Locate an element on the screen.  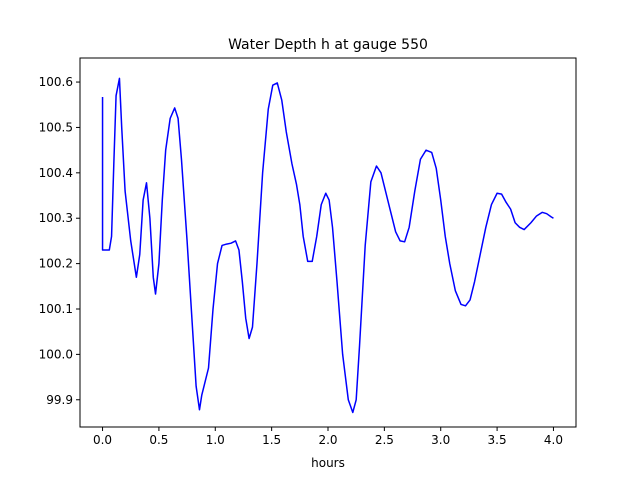
x-tick-label: 1.0 is located at coordinates (215, 440).